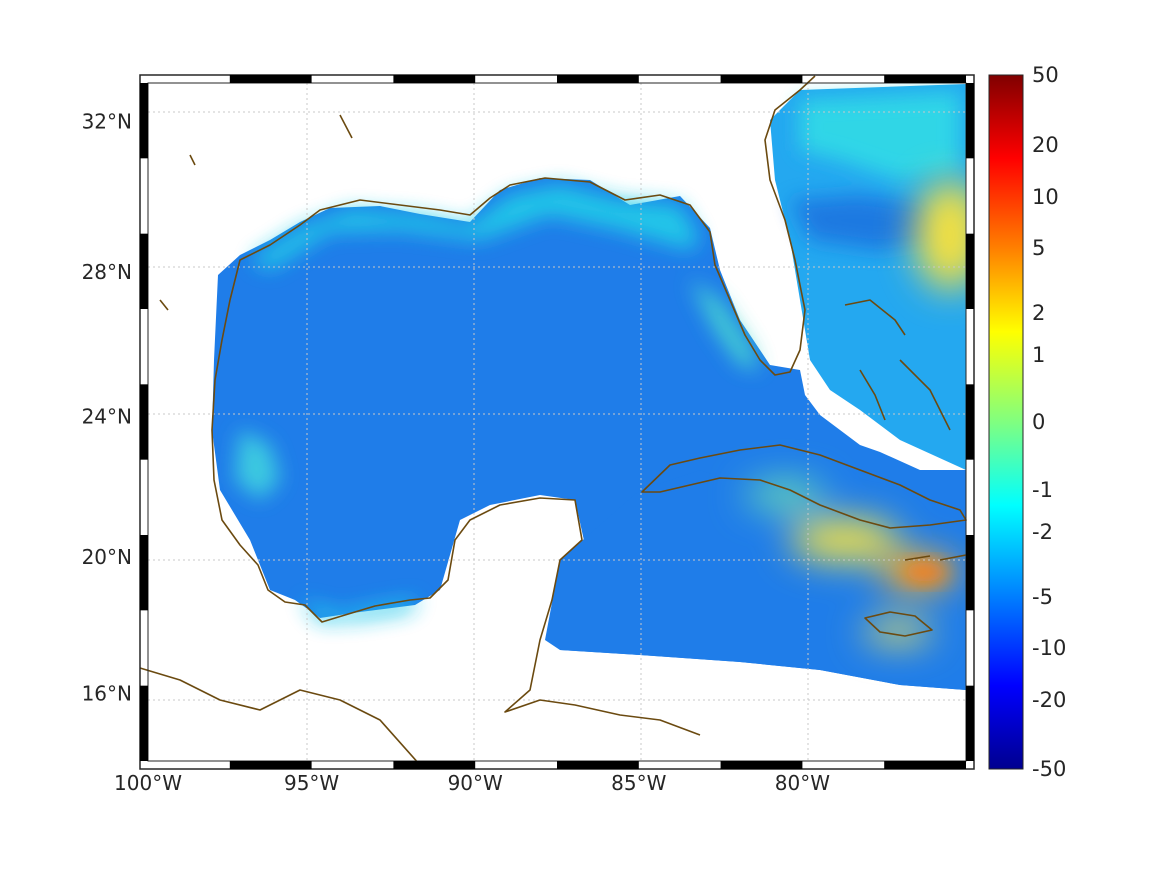 The width and height of the screenshot is (1167, 875). I want to click on colorbar-tick-label: -1, so click(1042, 490).